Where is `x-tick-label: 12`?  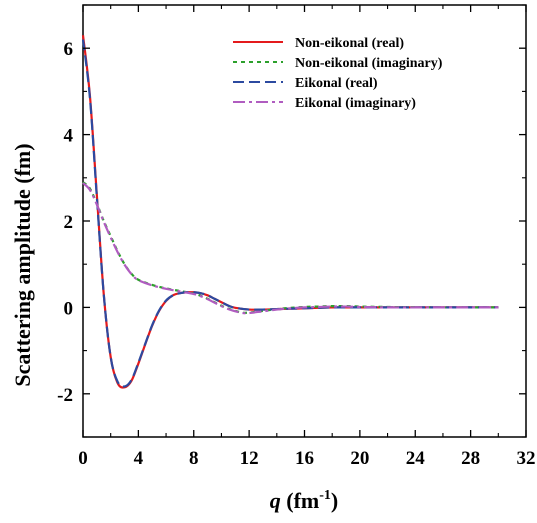
x-tick-label: 12 is located at coordinates (249, 458).